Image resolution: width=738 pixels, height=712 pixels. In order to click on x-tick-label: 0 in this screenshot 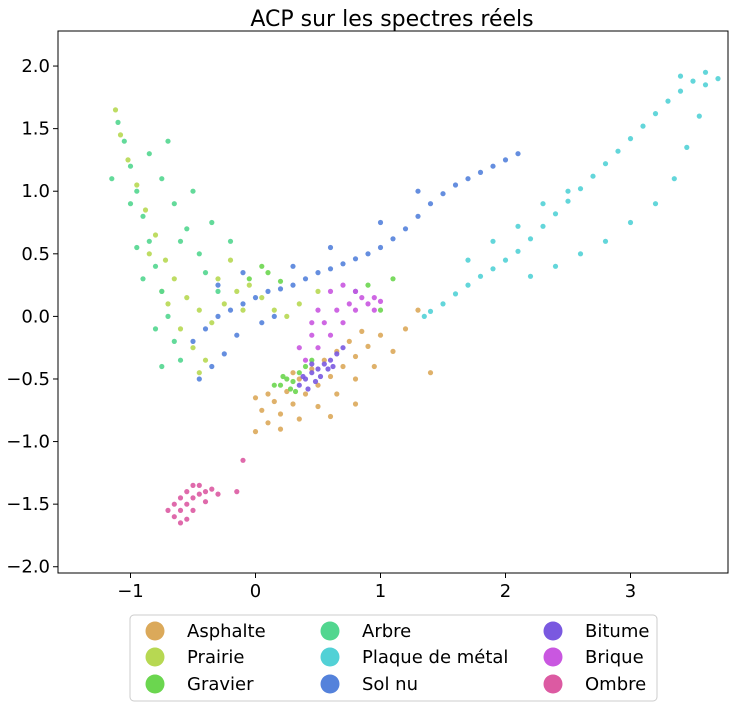, I will do `click(255, 591)`.